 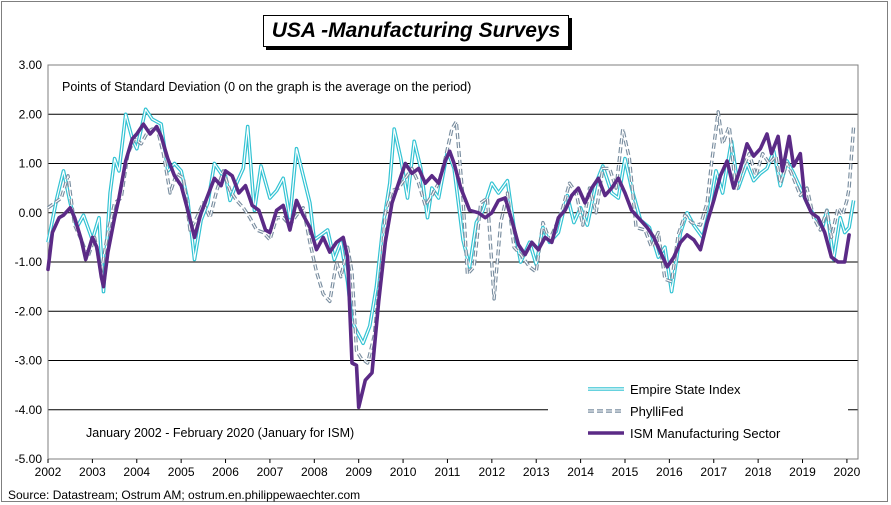 What do you see at coordinates (536, 472) in the screenshot?
I see `x-tick-label: 2013` at bounding box center [536, 472].